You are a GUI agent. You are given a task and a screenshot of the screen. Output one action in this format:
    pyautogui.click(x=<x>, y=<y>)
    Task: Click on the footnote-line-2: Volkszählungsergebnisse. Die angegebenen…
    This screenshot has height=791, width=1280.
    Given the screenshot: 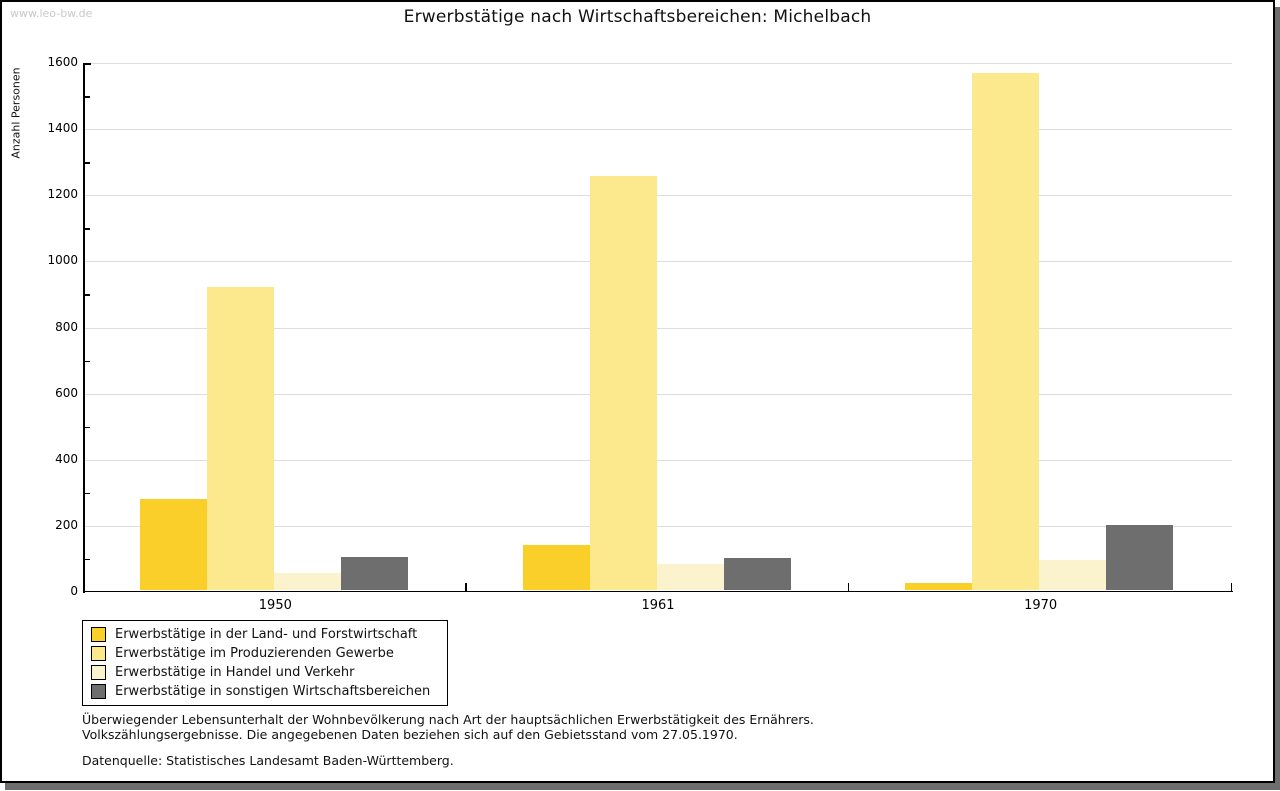 What is the action you would take?
    pyautogui.click(x=410, y=734)
    